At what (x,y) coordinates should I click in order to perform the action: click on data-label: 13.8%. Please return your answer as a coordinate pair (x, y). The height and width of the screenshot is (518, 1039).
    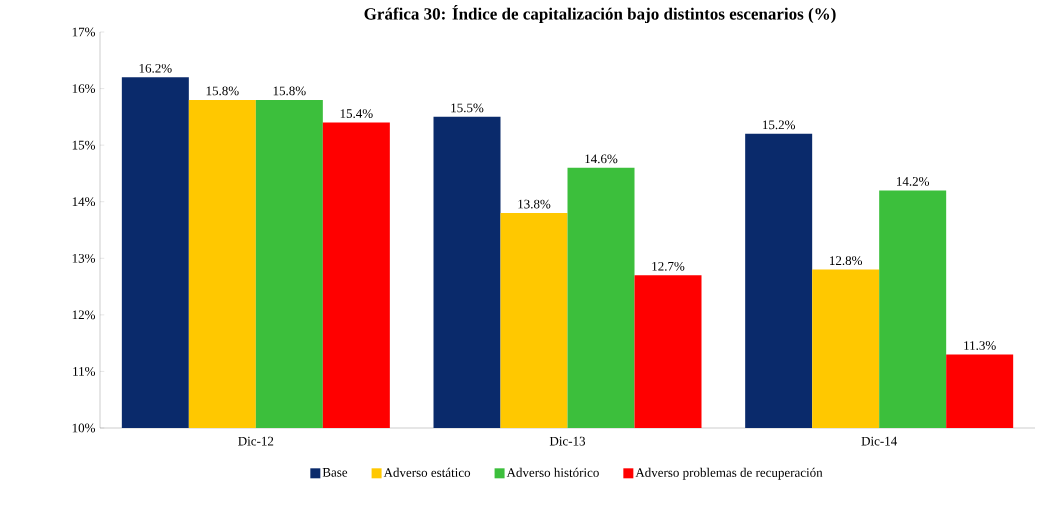
    Looking at the image, I should click on (534, 204).